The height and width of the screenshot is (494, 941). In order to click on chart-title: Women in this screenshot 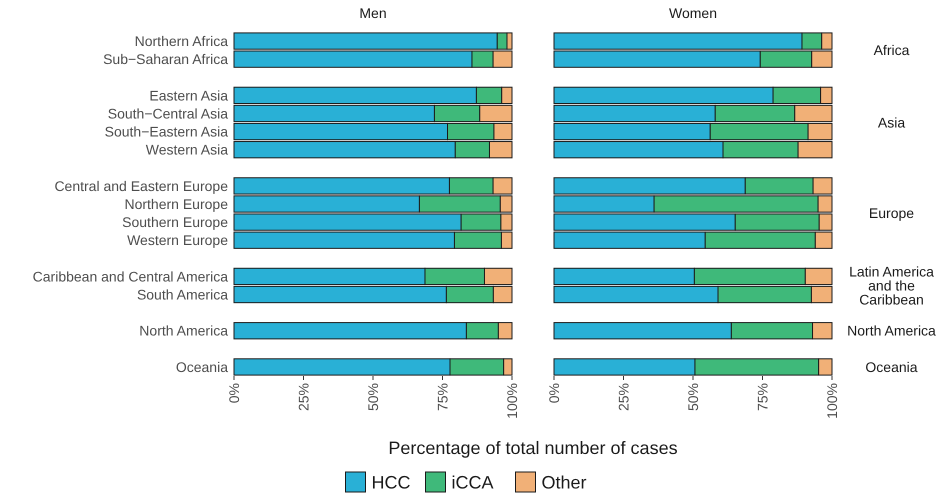, I will do `click(693, 13)`.